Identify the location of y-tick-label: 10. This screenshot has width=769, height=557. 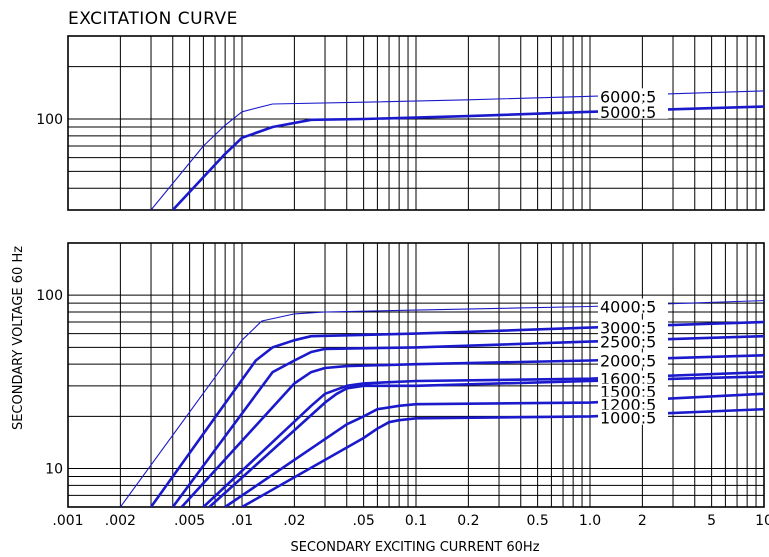
(54, 470).